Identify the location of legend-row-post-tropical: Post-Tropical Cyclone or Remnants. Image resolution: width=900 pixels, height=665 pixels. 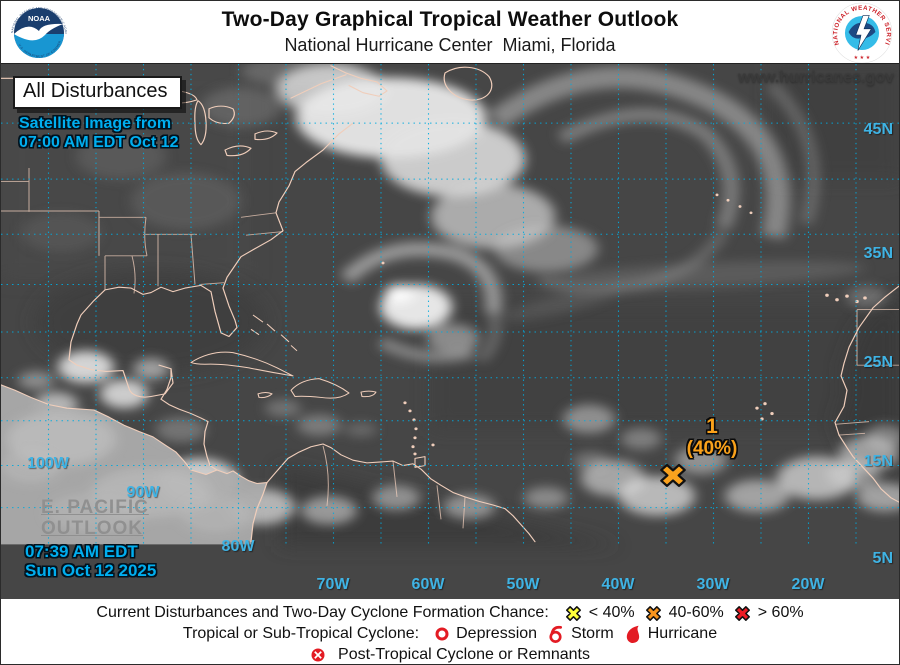
(450, 654).